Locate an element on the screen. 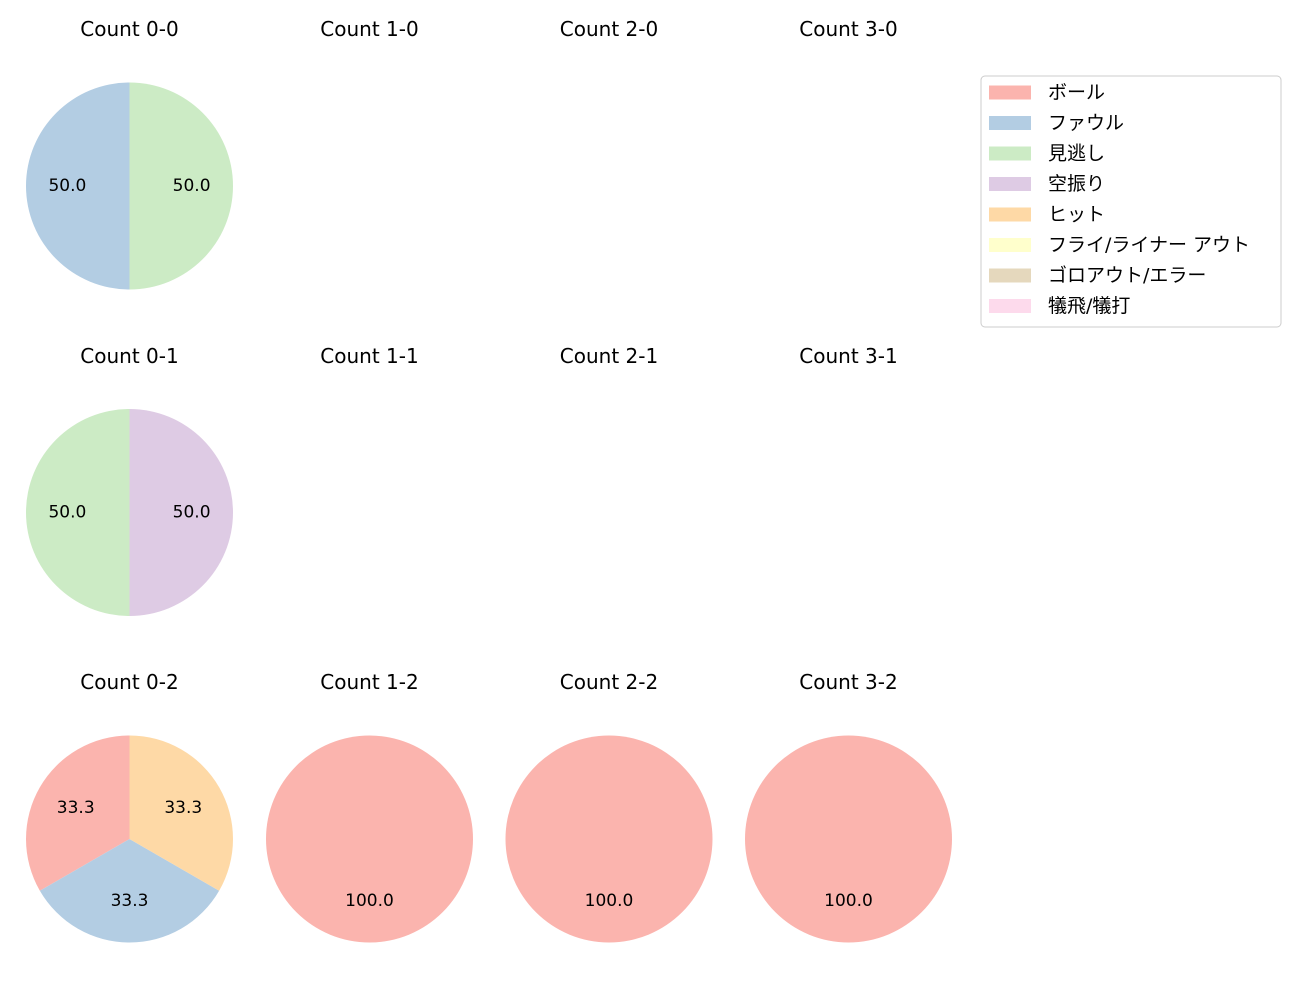 The image size is (1300, 1000). legend-label: ボール is located at coordinates (1076, 93).